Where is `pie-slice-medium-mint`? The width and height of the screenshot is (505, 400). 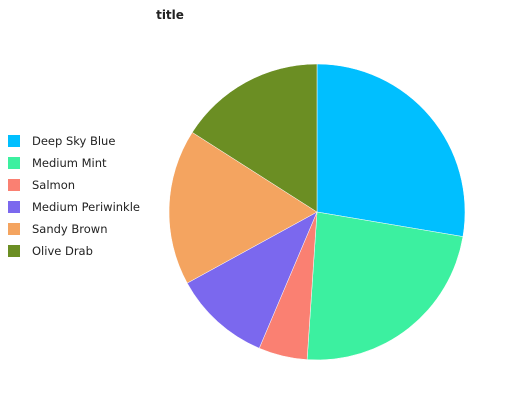
pie-slice-medium-mint is located at coordinates (385, 286).